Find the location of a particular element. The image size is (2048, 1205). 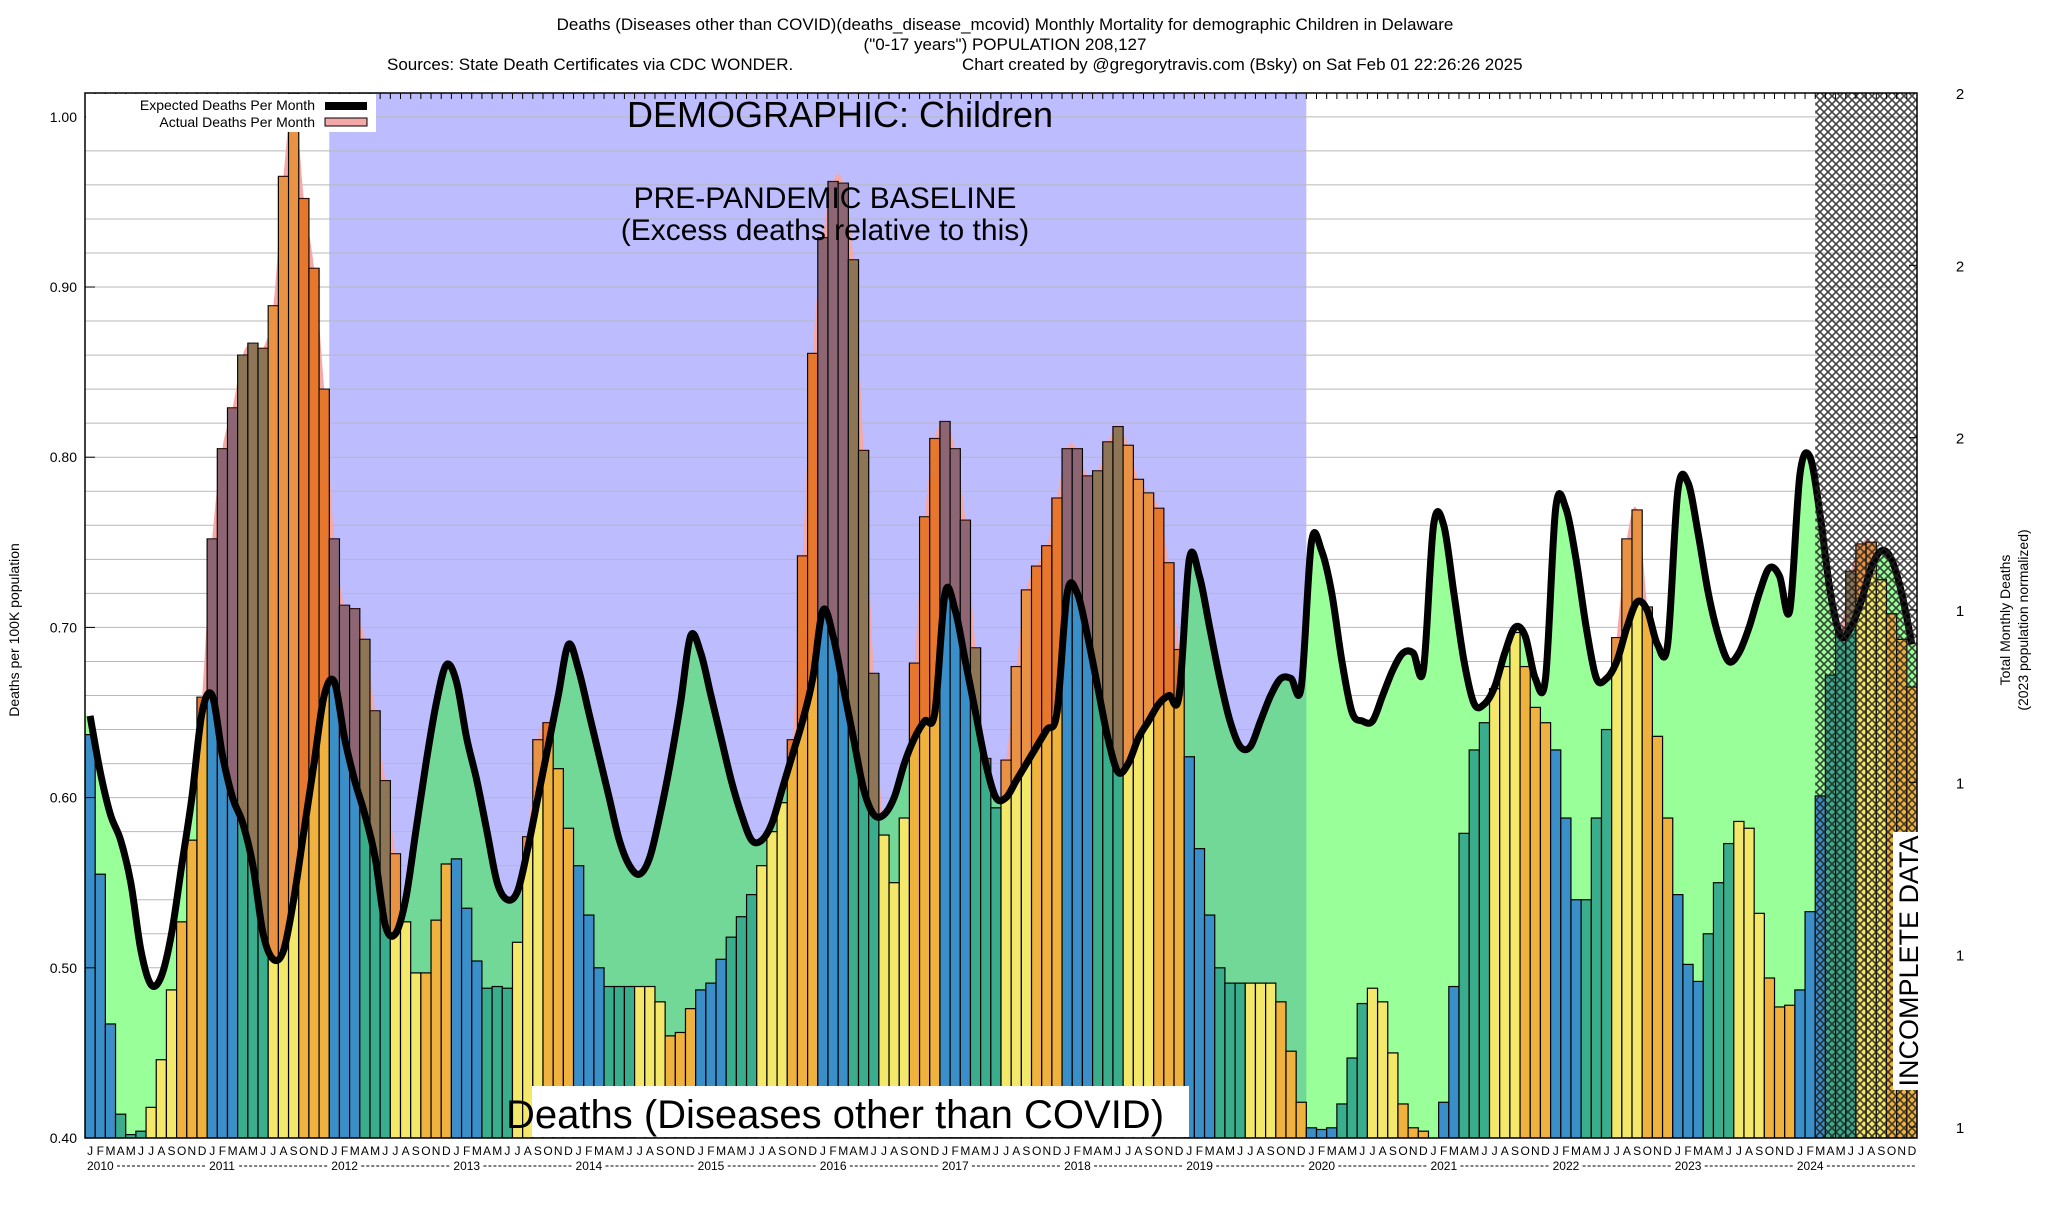

y-tick-label: 0.90 is located at coordinates (63, 287).